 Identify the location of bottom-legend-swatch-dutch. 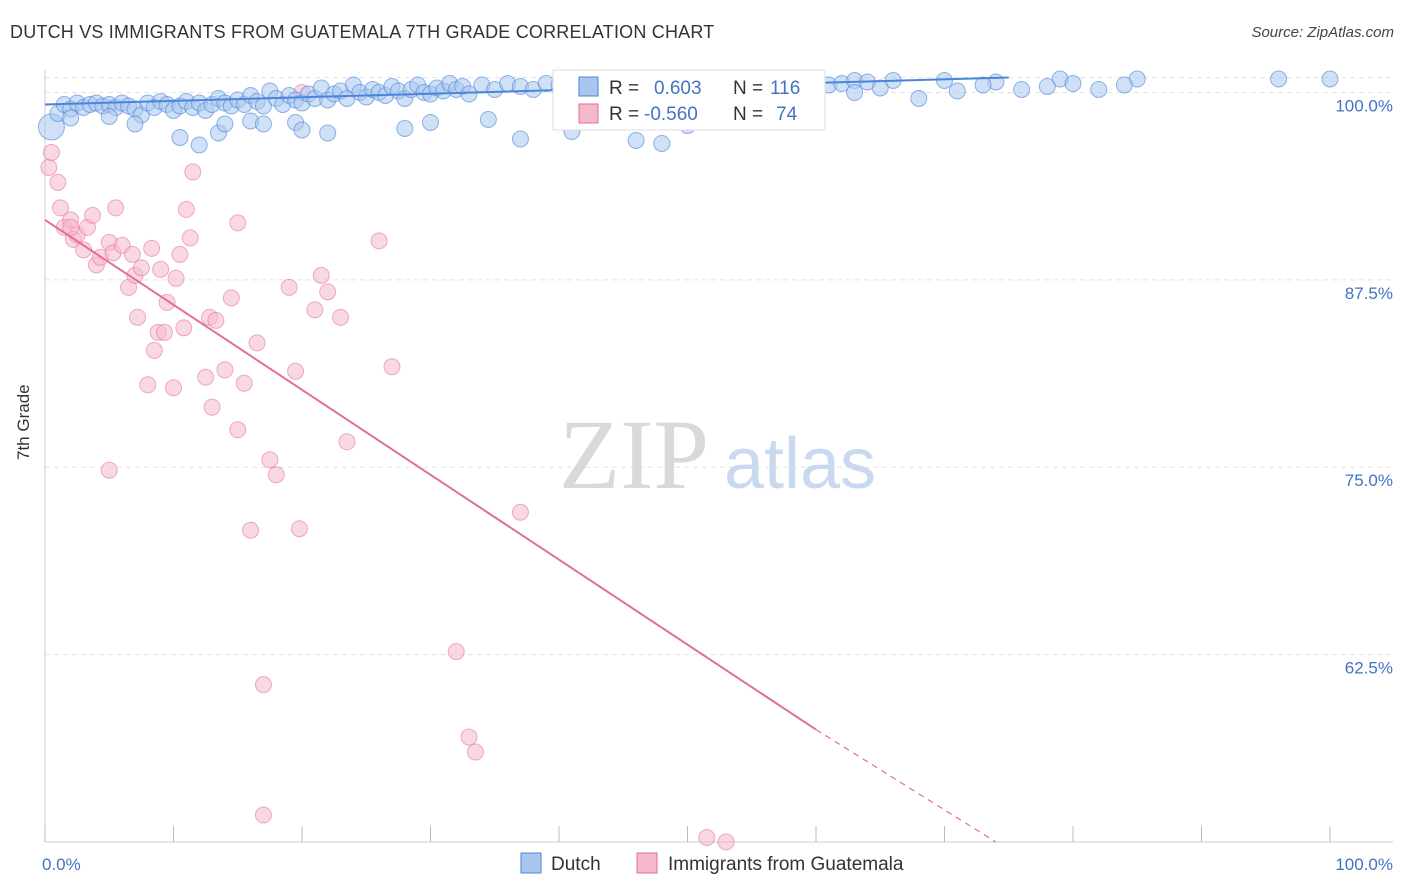
(531, 863).